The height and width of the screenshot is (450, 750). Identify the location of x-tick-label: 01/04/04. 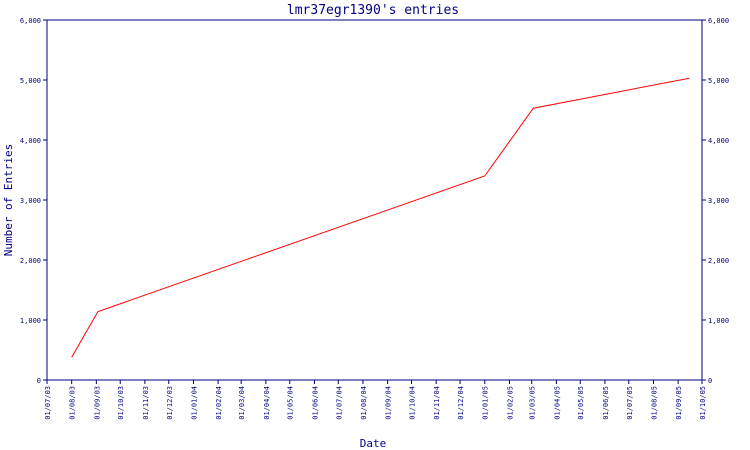
(267, 403).